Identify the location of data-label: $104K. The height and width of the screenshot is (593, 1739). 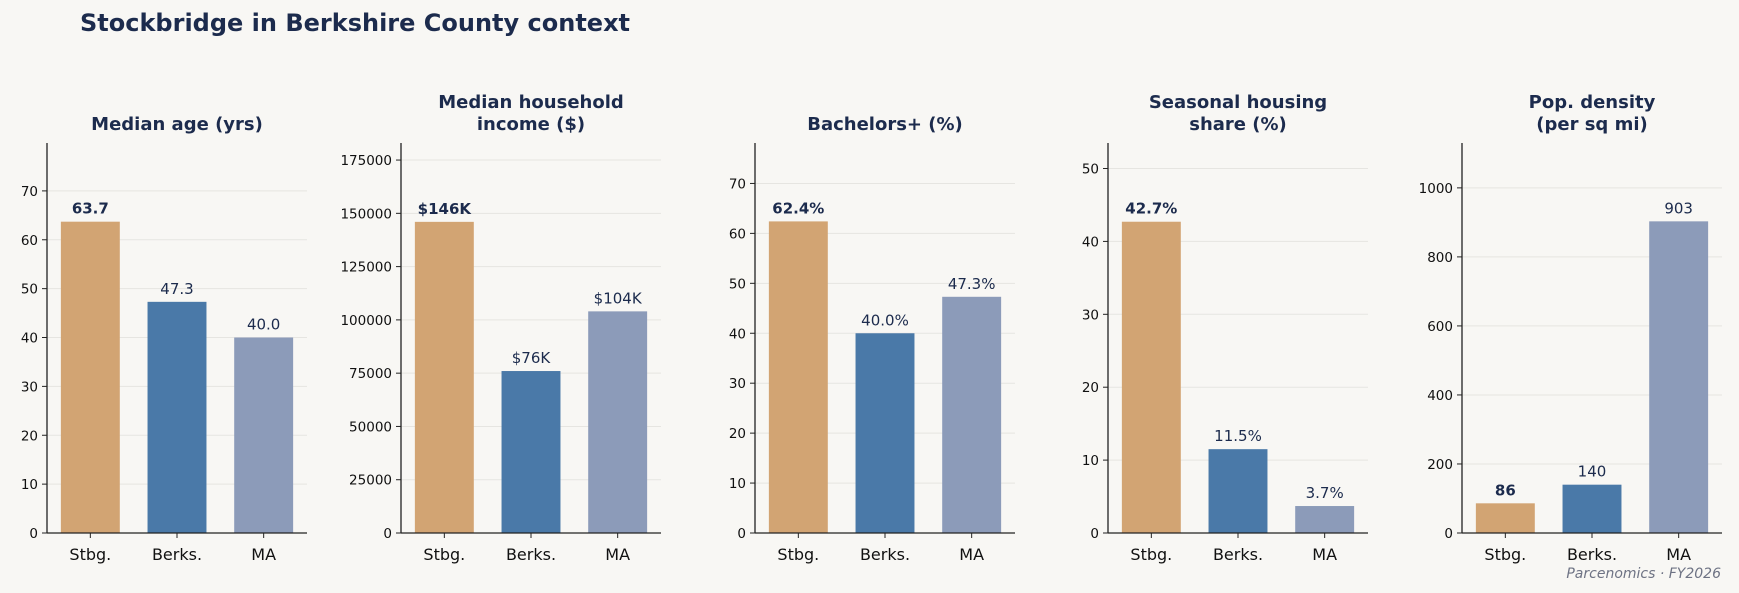
(618, 298).